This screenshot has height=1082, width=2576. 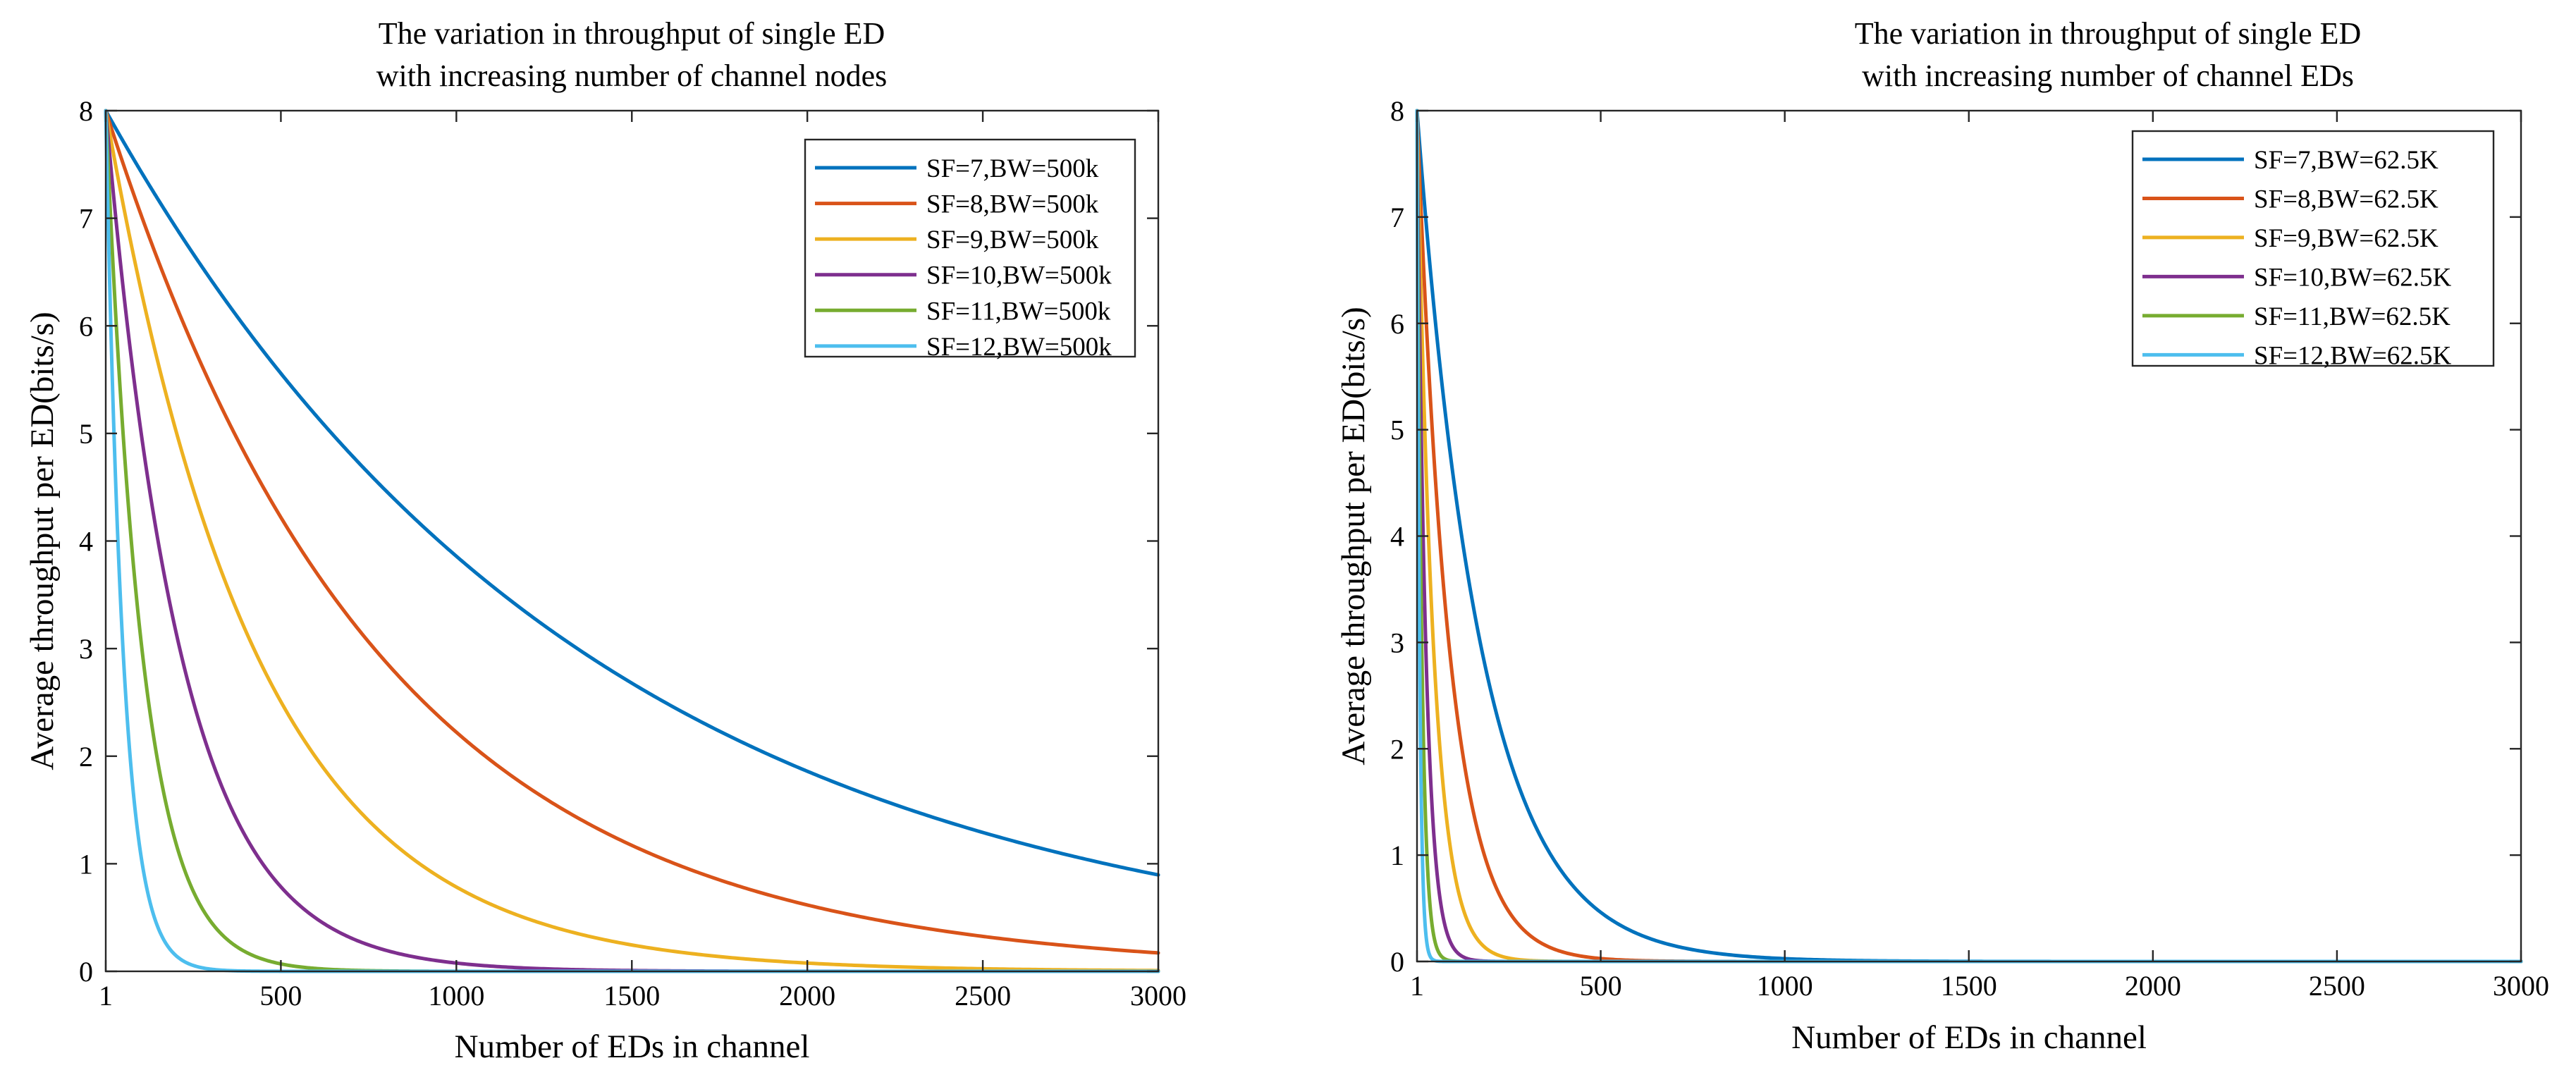 What do you see at coordinates (1012, 205) in the screenshot?
I see `legend-entry: SF=8,BW=500k` at bounding box center [1012, 205].